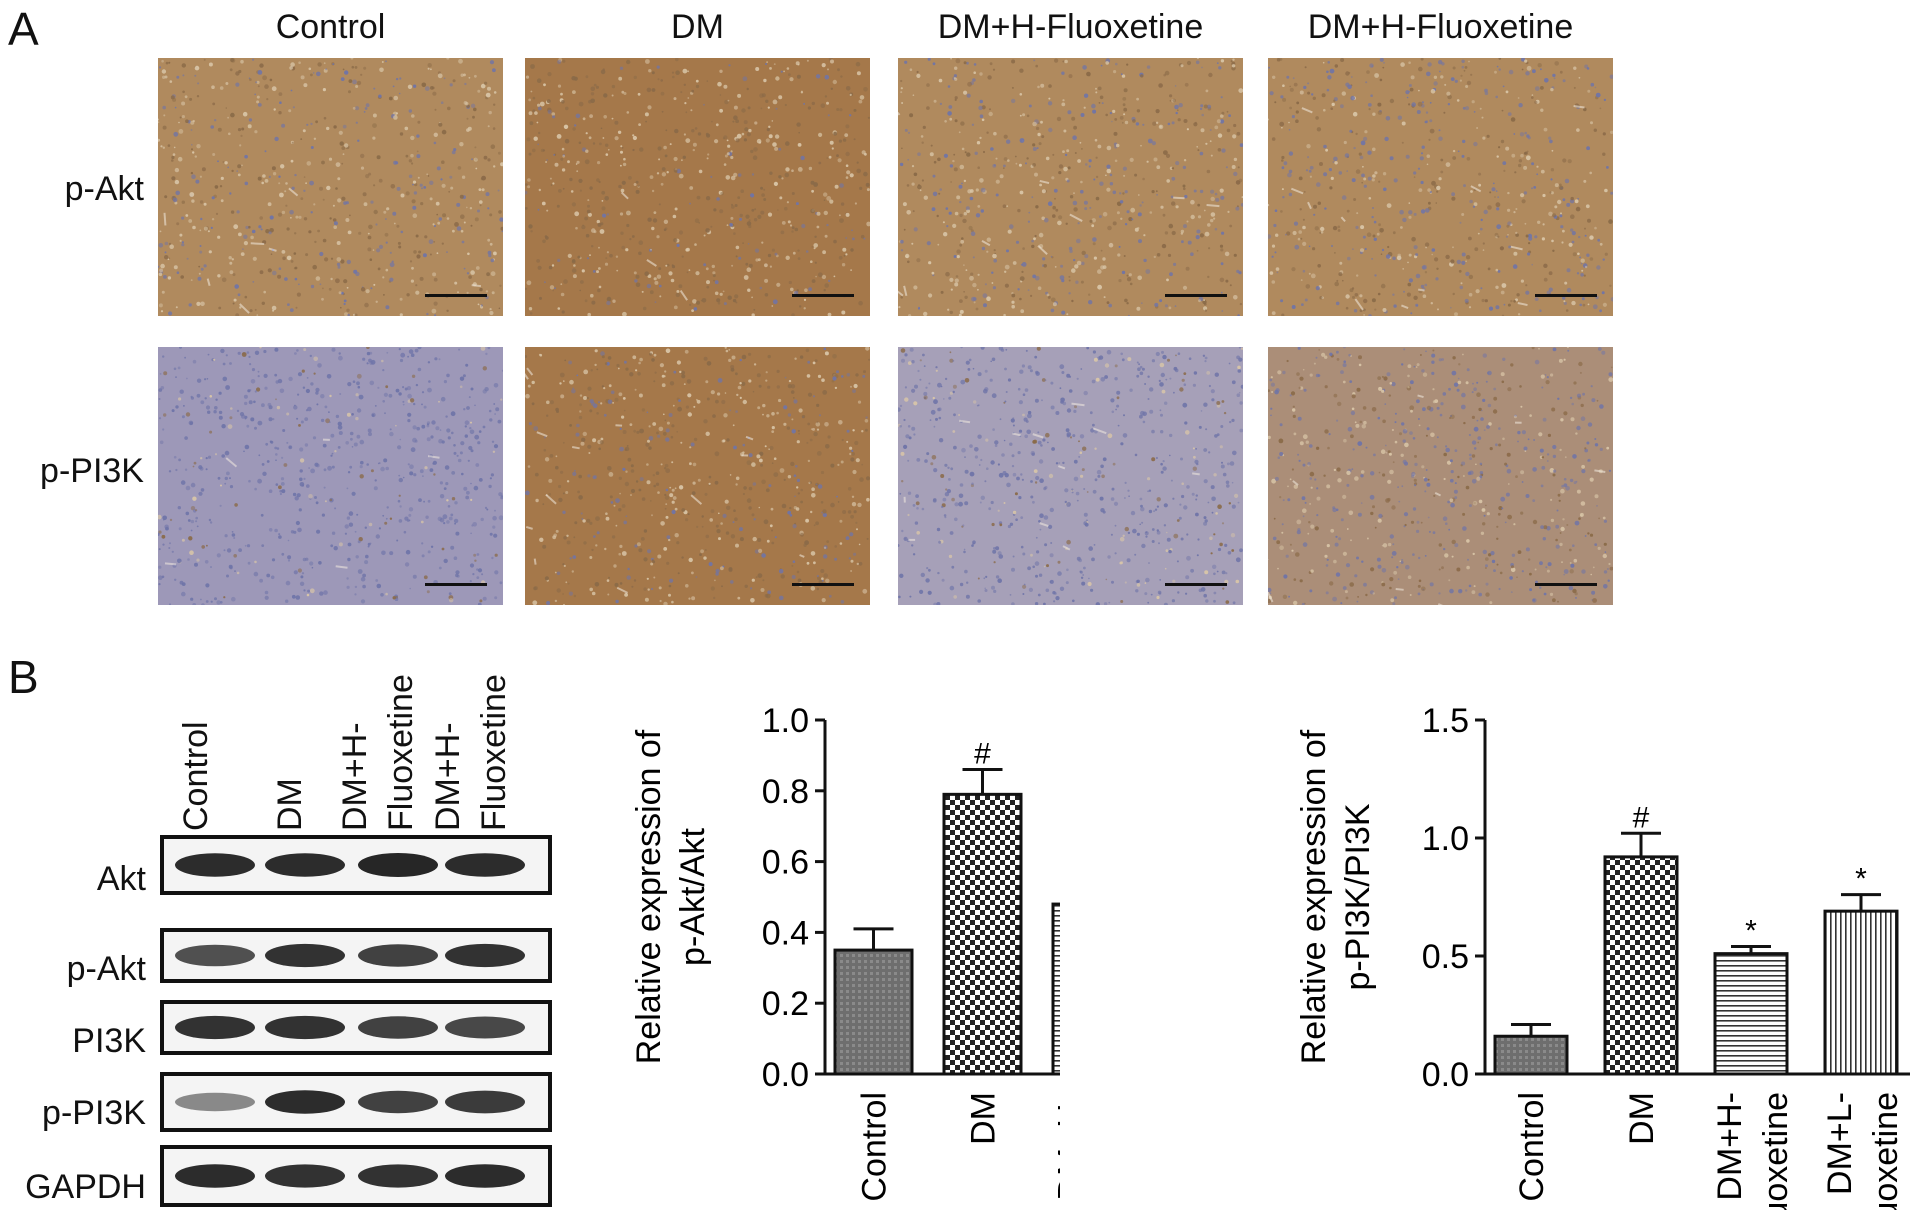 The image size is (1913, 1214). Describe the element at coordinates (1840, 1143) in the screenshot. I see `x-tick-label: DM+L-` at that location.